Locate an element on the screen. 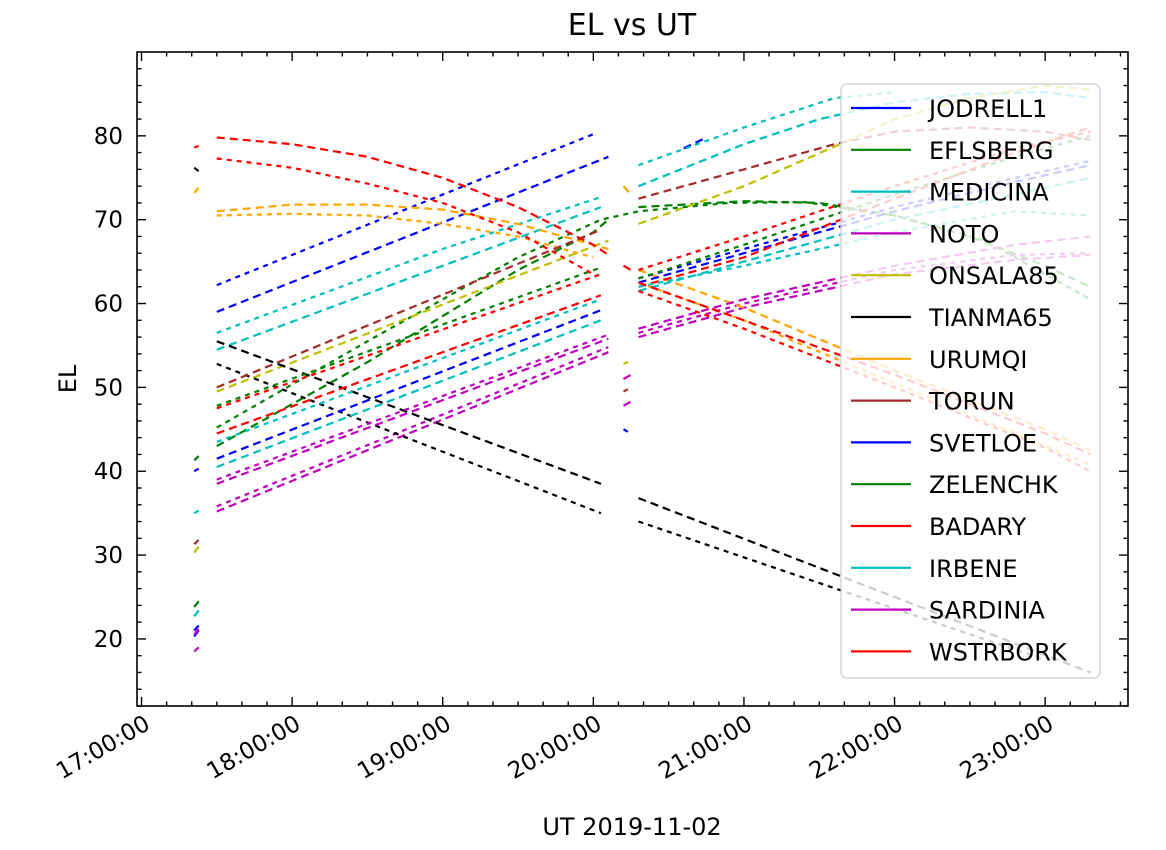 The image size is (1166, 850). chart-title: EL vs UT is located at coordinates (632, 25).